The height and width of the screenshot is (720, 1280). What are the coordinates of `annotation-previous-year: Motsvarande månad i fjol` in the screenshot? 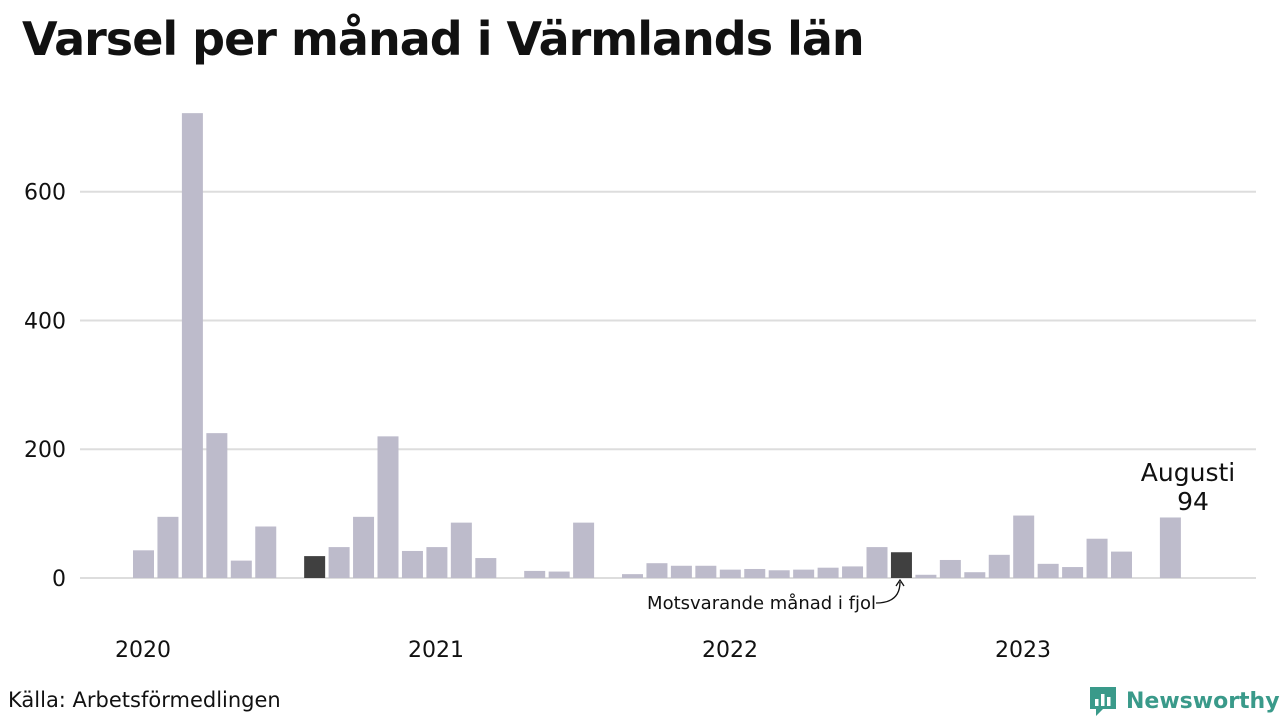 It's located at (776, 596).